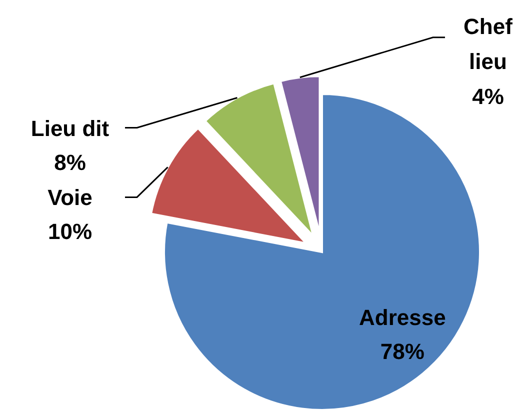 The height and width of the screenshot is (411, 522). Describe the element at coordinates (70, 231) in the screenshot. I see `data-label: 10%` at that location.